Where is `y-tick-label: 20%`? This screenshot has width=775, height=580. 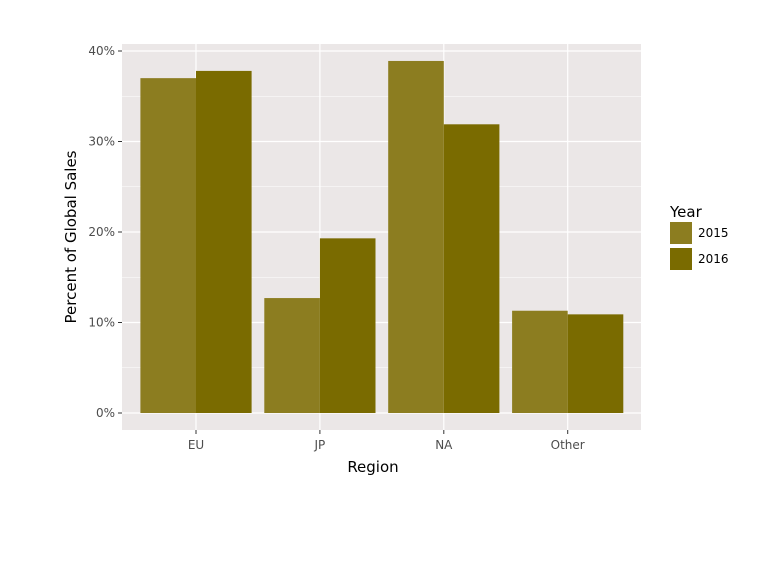 y-tick-label: 20% is located at coordinates (101, 232).